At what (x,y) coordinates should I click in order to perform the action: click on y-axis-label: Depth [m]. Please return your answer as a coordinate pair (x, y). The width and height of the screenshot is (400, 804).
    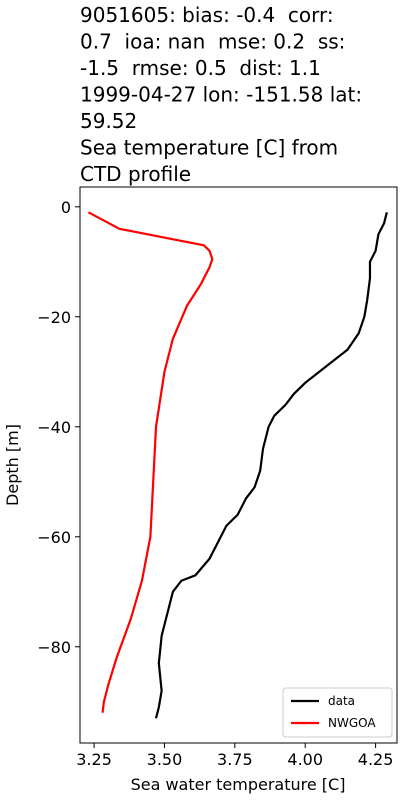
    Looking at the image, I should click on (12, 465).